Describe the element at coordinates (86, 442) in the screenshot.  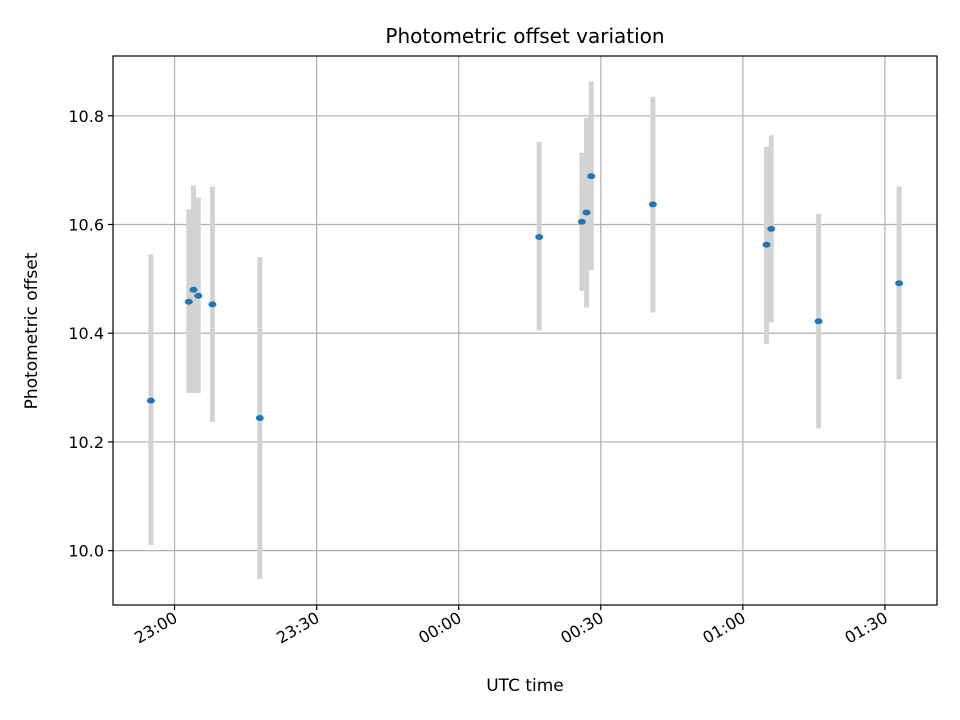
I see `y-tick-label: 10.2` at that location.